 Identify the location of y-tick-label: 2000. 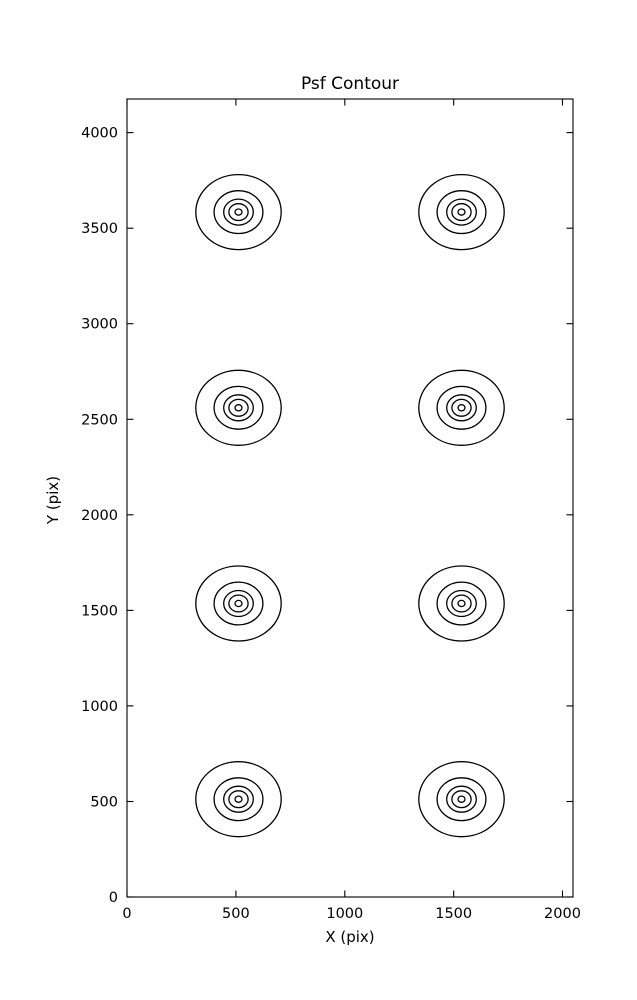
(99, 516).